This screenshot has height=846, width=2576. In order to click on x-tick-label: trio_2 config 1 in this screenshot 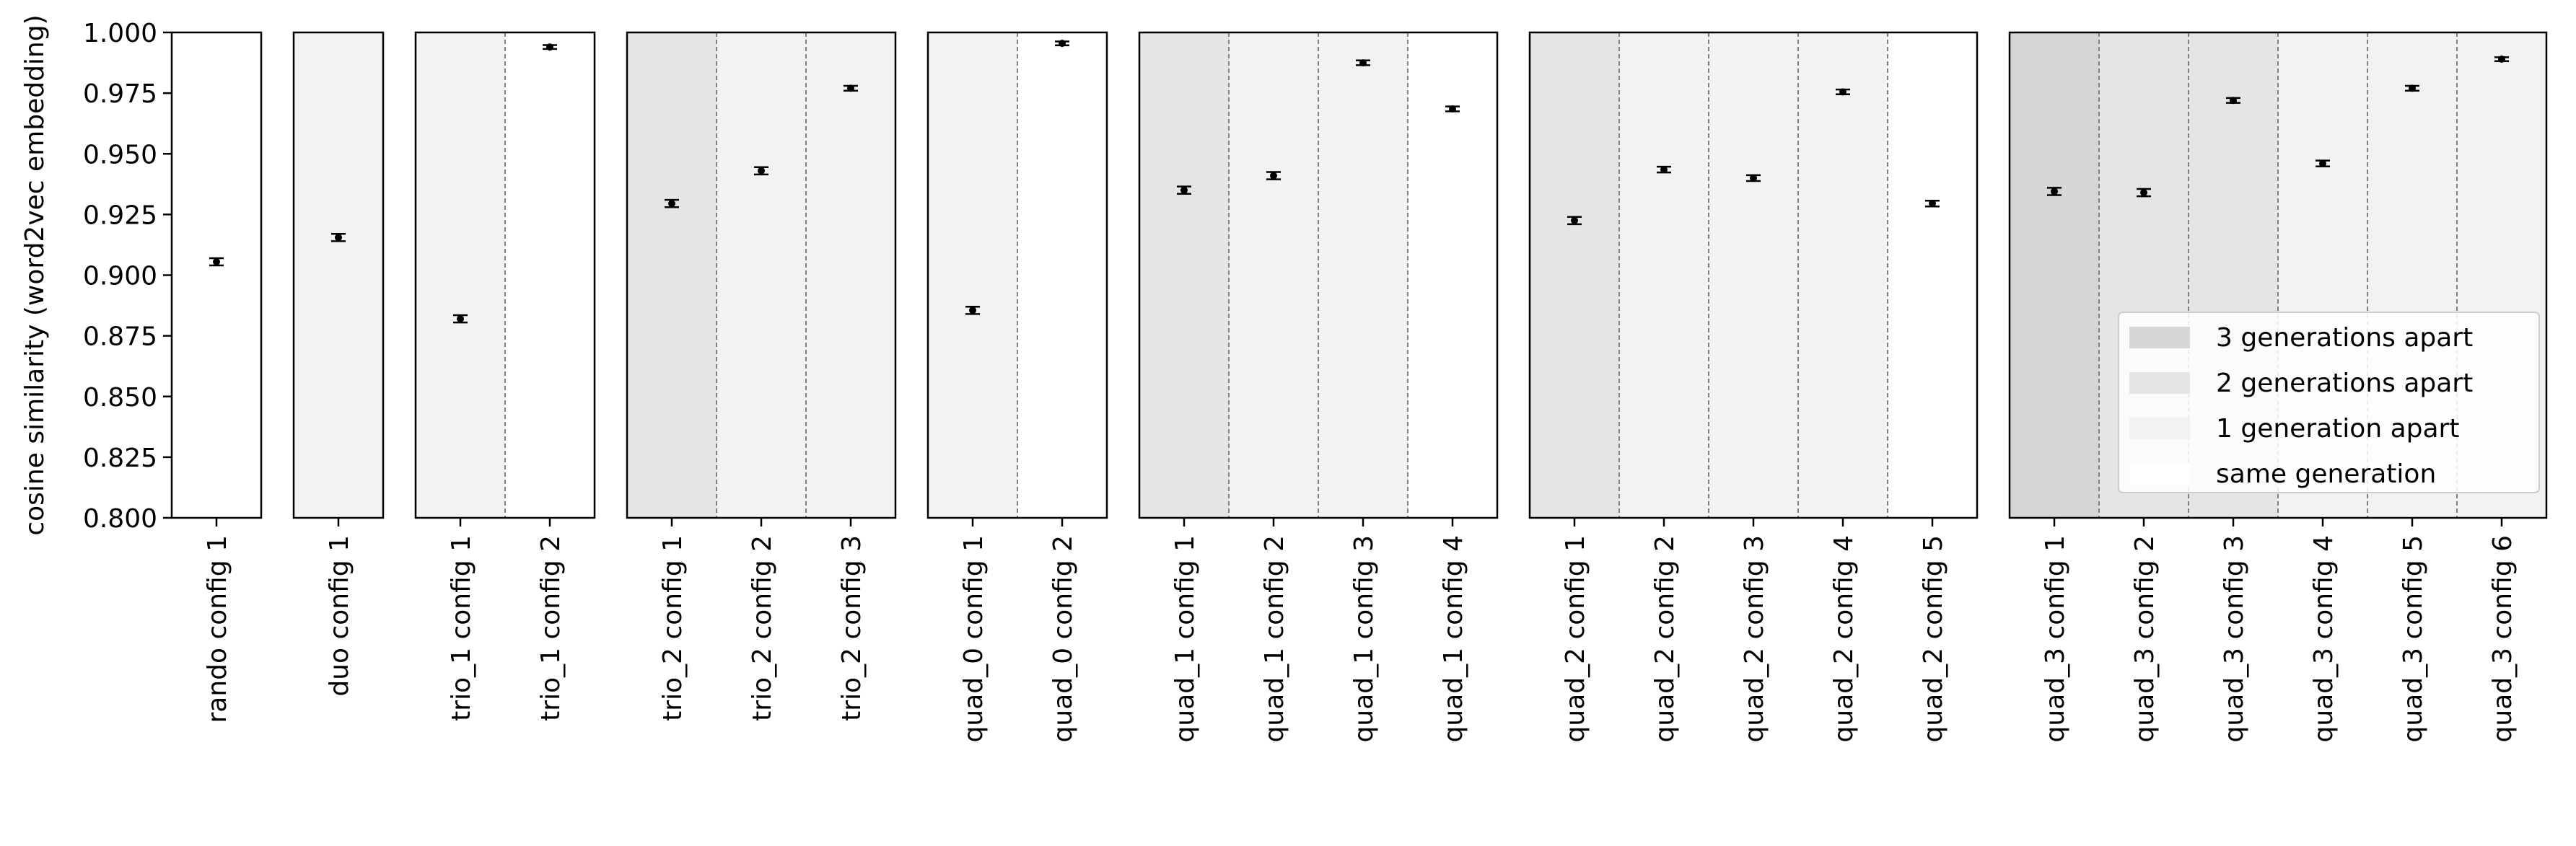, I will do `click(673, 628)`.